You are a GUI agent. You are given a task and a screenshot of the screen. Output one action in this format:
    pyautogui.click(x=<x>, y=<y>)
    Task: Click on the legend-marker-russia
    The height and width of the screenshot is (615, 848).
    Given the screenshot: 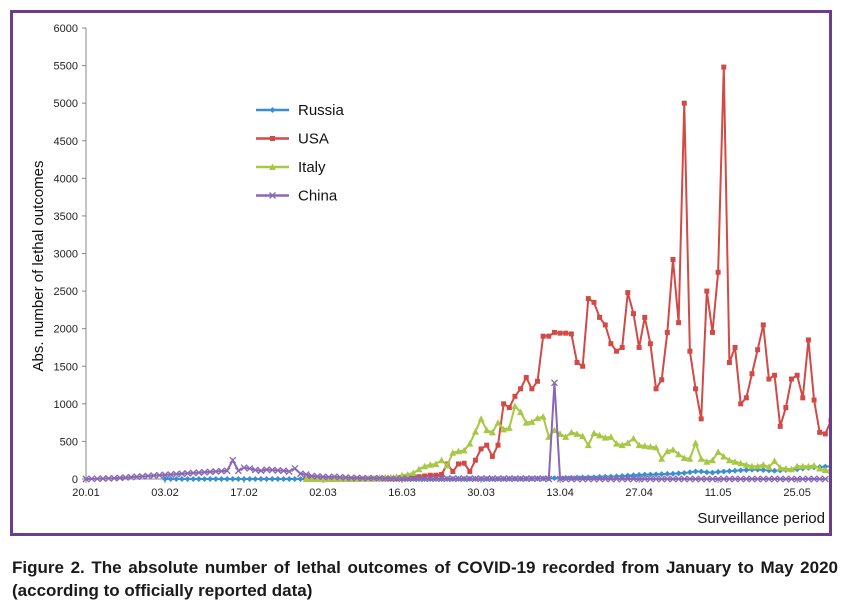 What is the action you would take?
    pyautogui.click(x=272, y=110)
    